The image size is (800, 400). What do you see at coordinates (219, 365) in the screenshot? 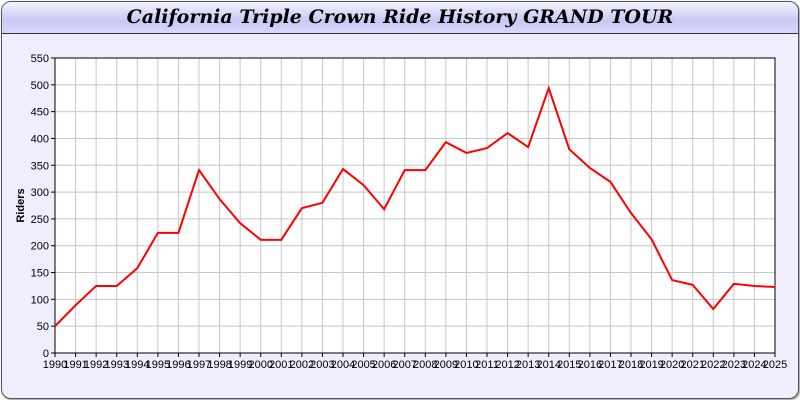
I see `x-tick-label: 1998` at bounding box center [219, 365].